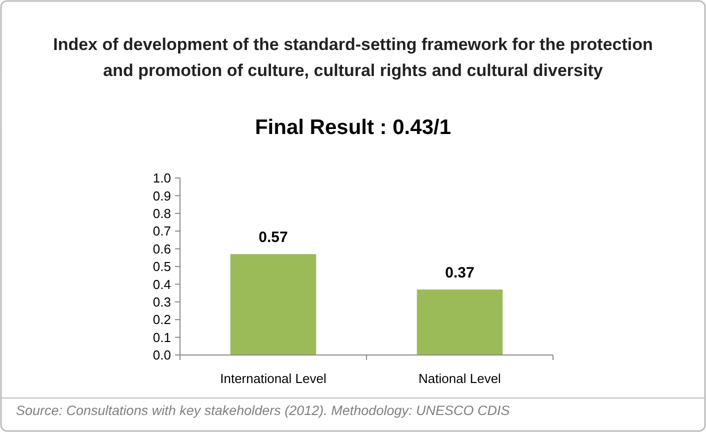 The height and width of the screenshot is (432, 706). I want to click on y-tick-label: 0.7, so click(161, 231).